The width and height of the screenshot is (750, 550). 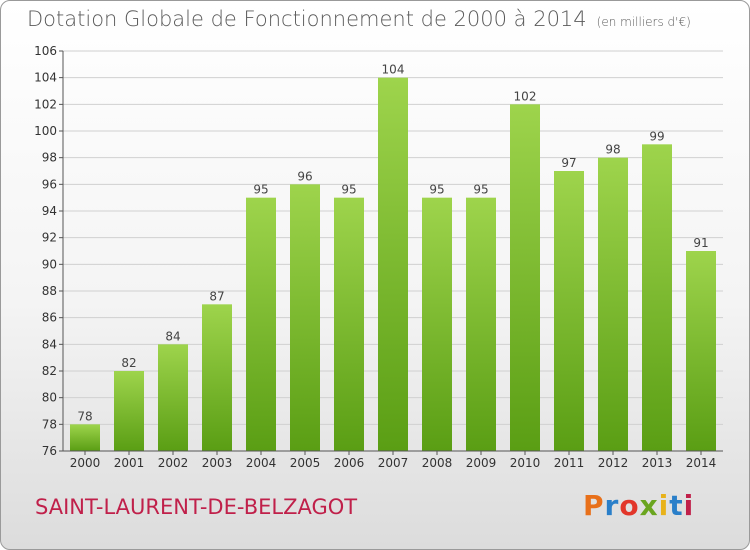 I want to click on y-tick-label: 78, so click(x=49, y=424).